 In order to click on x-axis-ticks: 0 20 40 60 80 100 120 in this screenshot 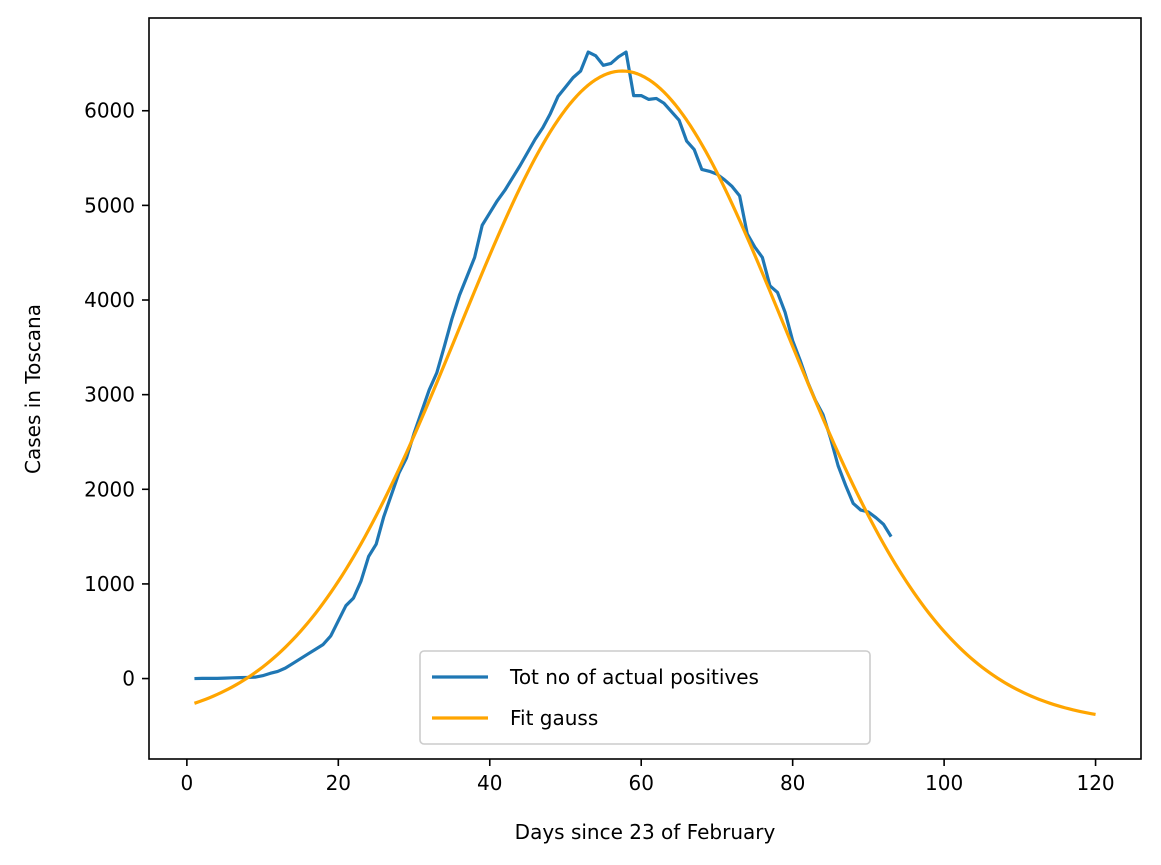, I will do `click(647, 777)`.